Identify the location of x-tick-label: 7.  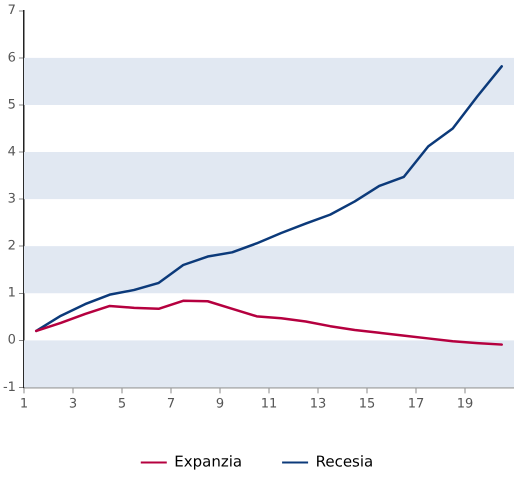
(171, 404).